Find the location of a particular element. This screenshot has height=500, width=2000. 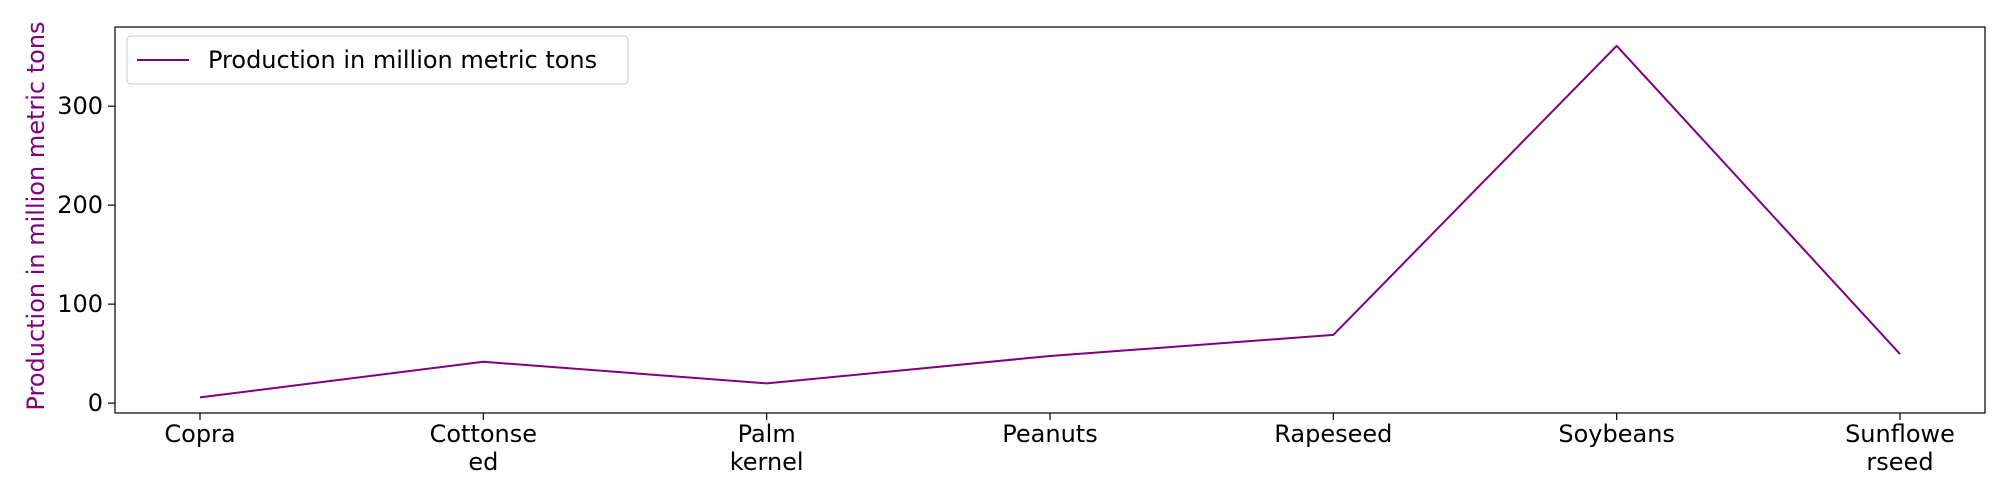

x-tick-label: Copra is located at coordinates (199, 434).